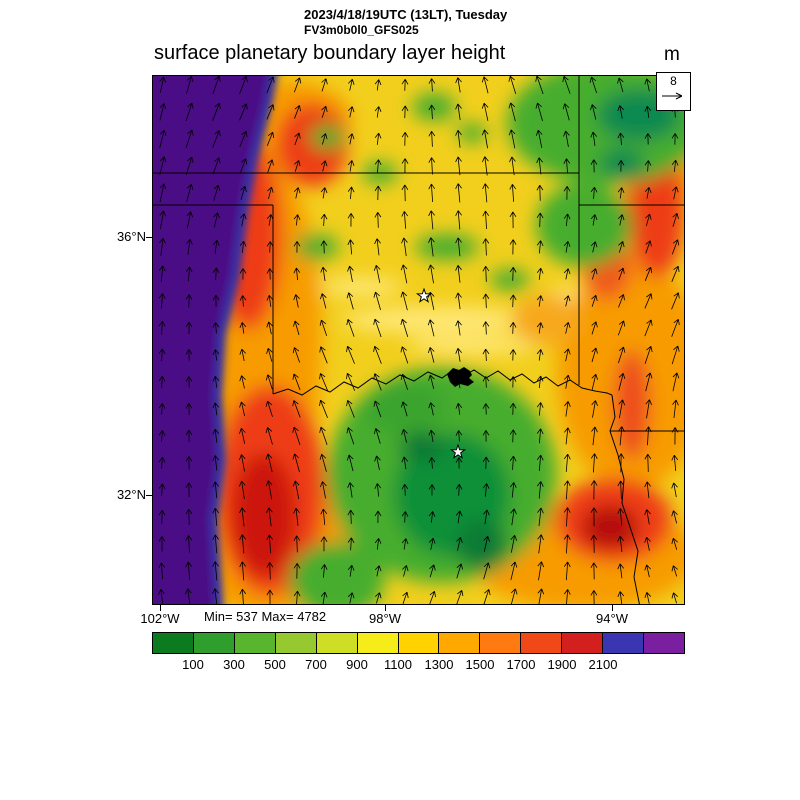 The image size is (800, 800). What do you see at coordinates (625, 499) in the screenshot?
I see `border-texas-east` at bounding box center [625, 499].